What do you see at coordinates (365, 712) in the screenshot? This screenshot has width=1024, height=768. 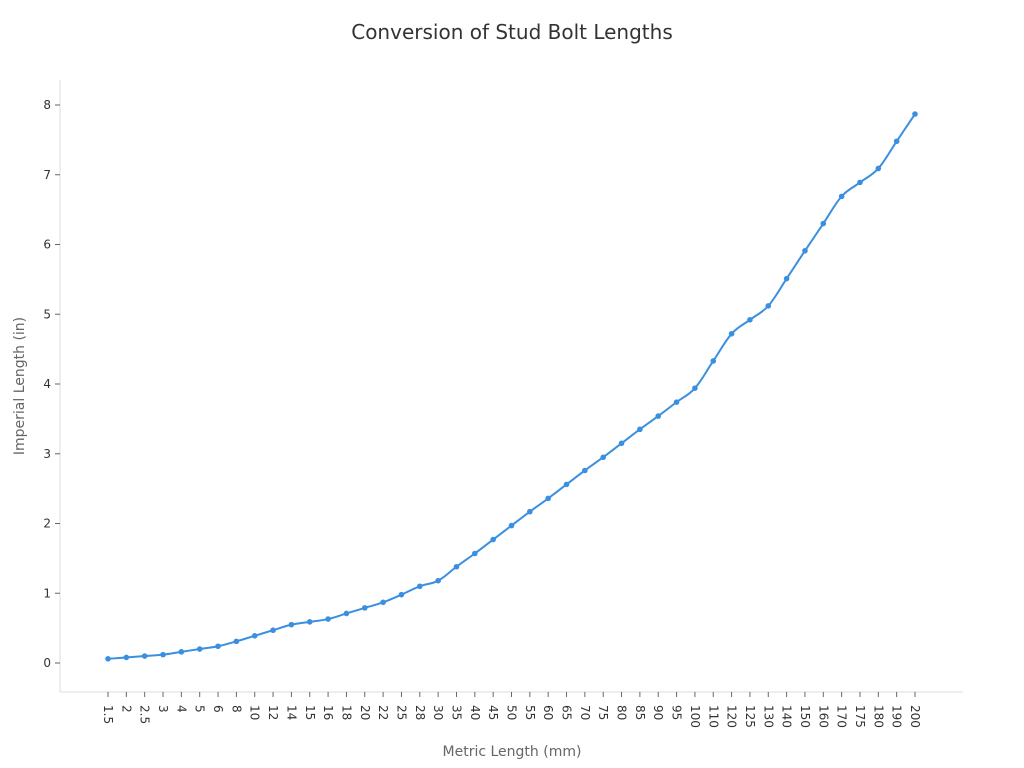 I see `x-tick-label: 20` at bounding box center [365, 712].